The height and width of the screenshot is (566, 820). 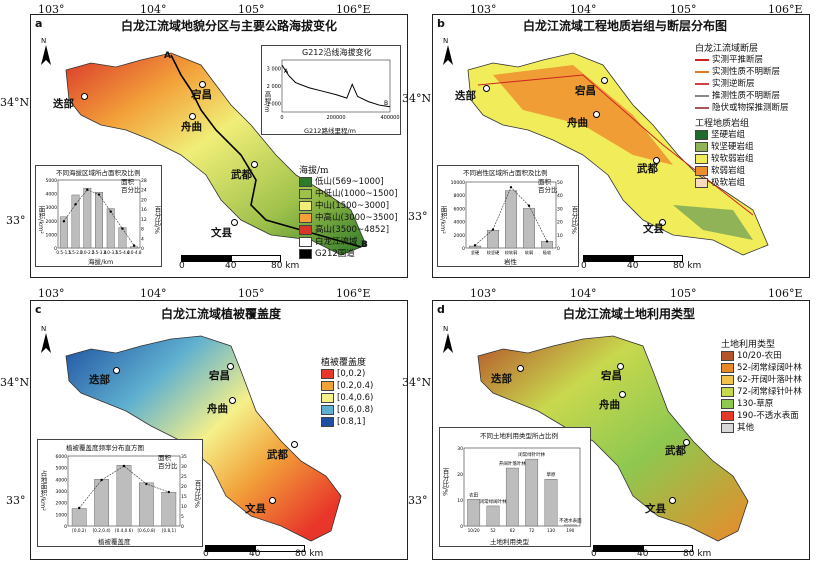 I want to click on panel-title: 白龙江流域工程地质岩组与断层分布图, so click(x=625, y=26).